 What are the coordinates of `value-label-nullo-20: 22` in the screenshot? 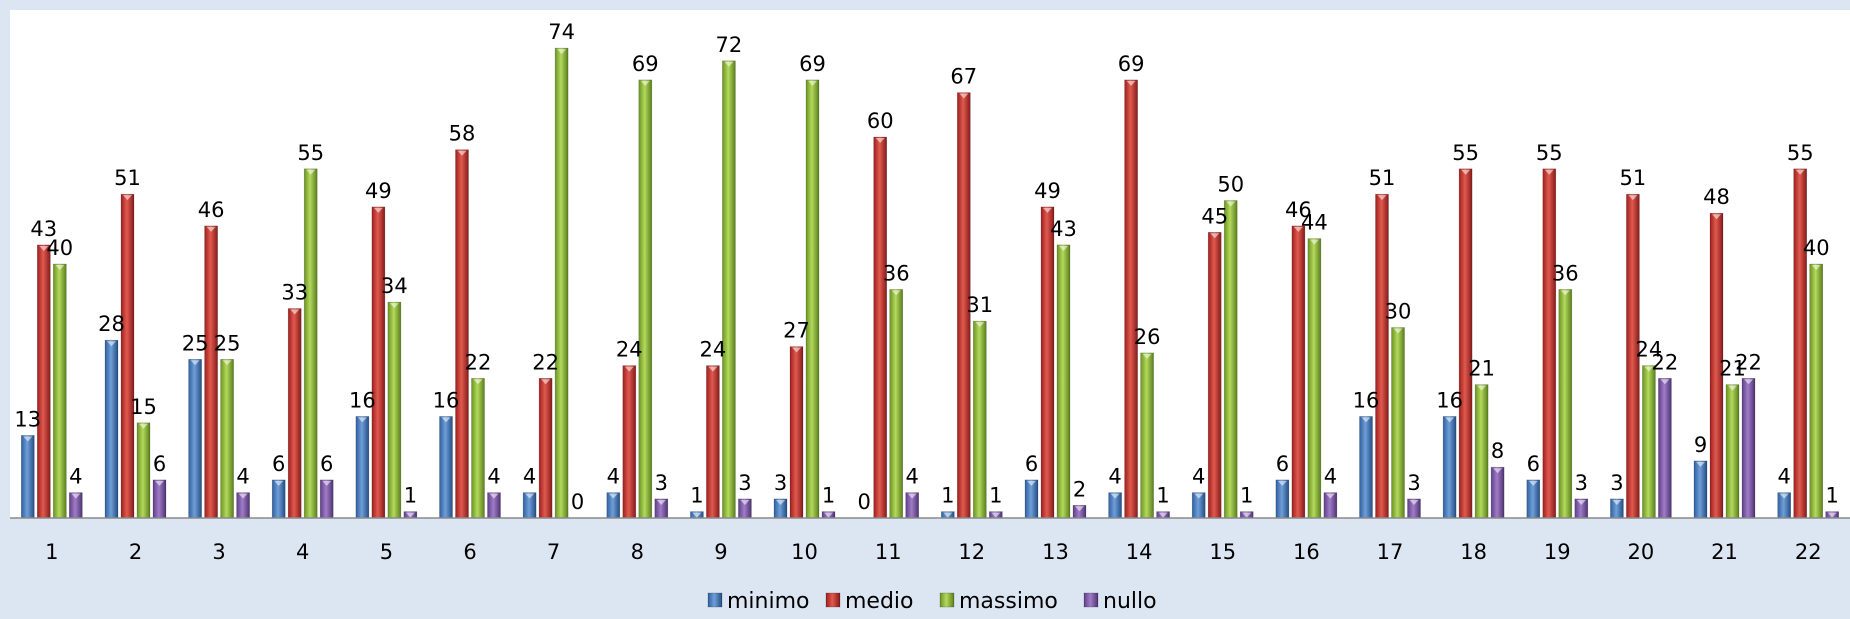 It's located at (1665, 362).